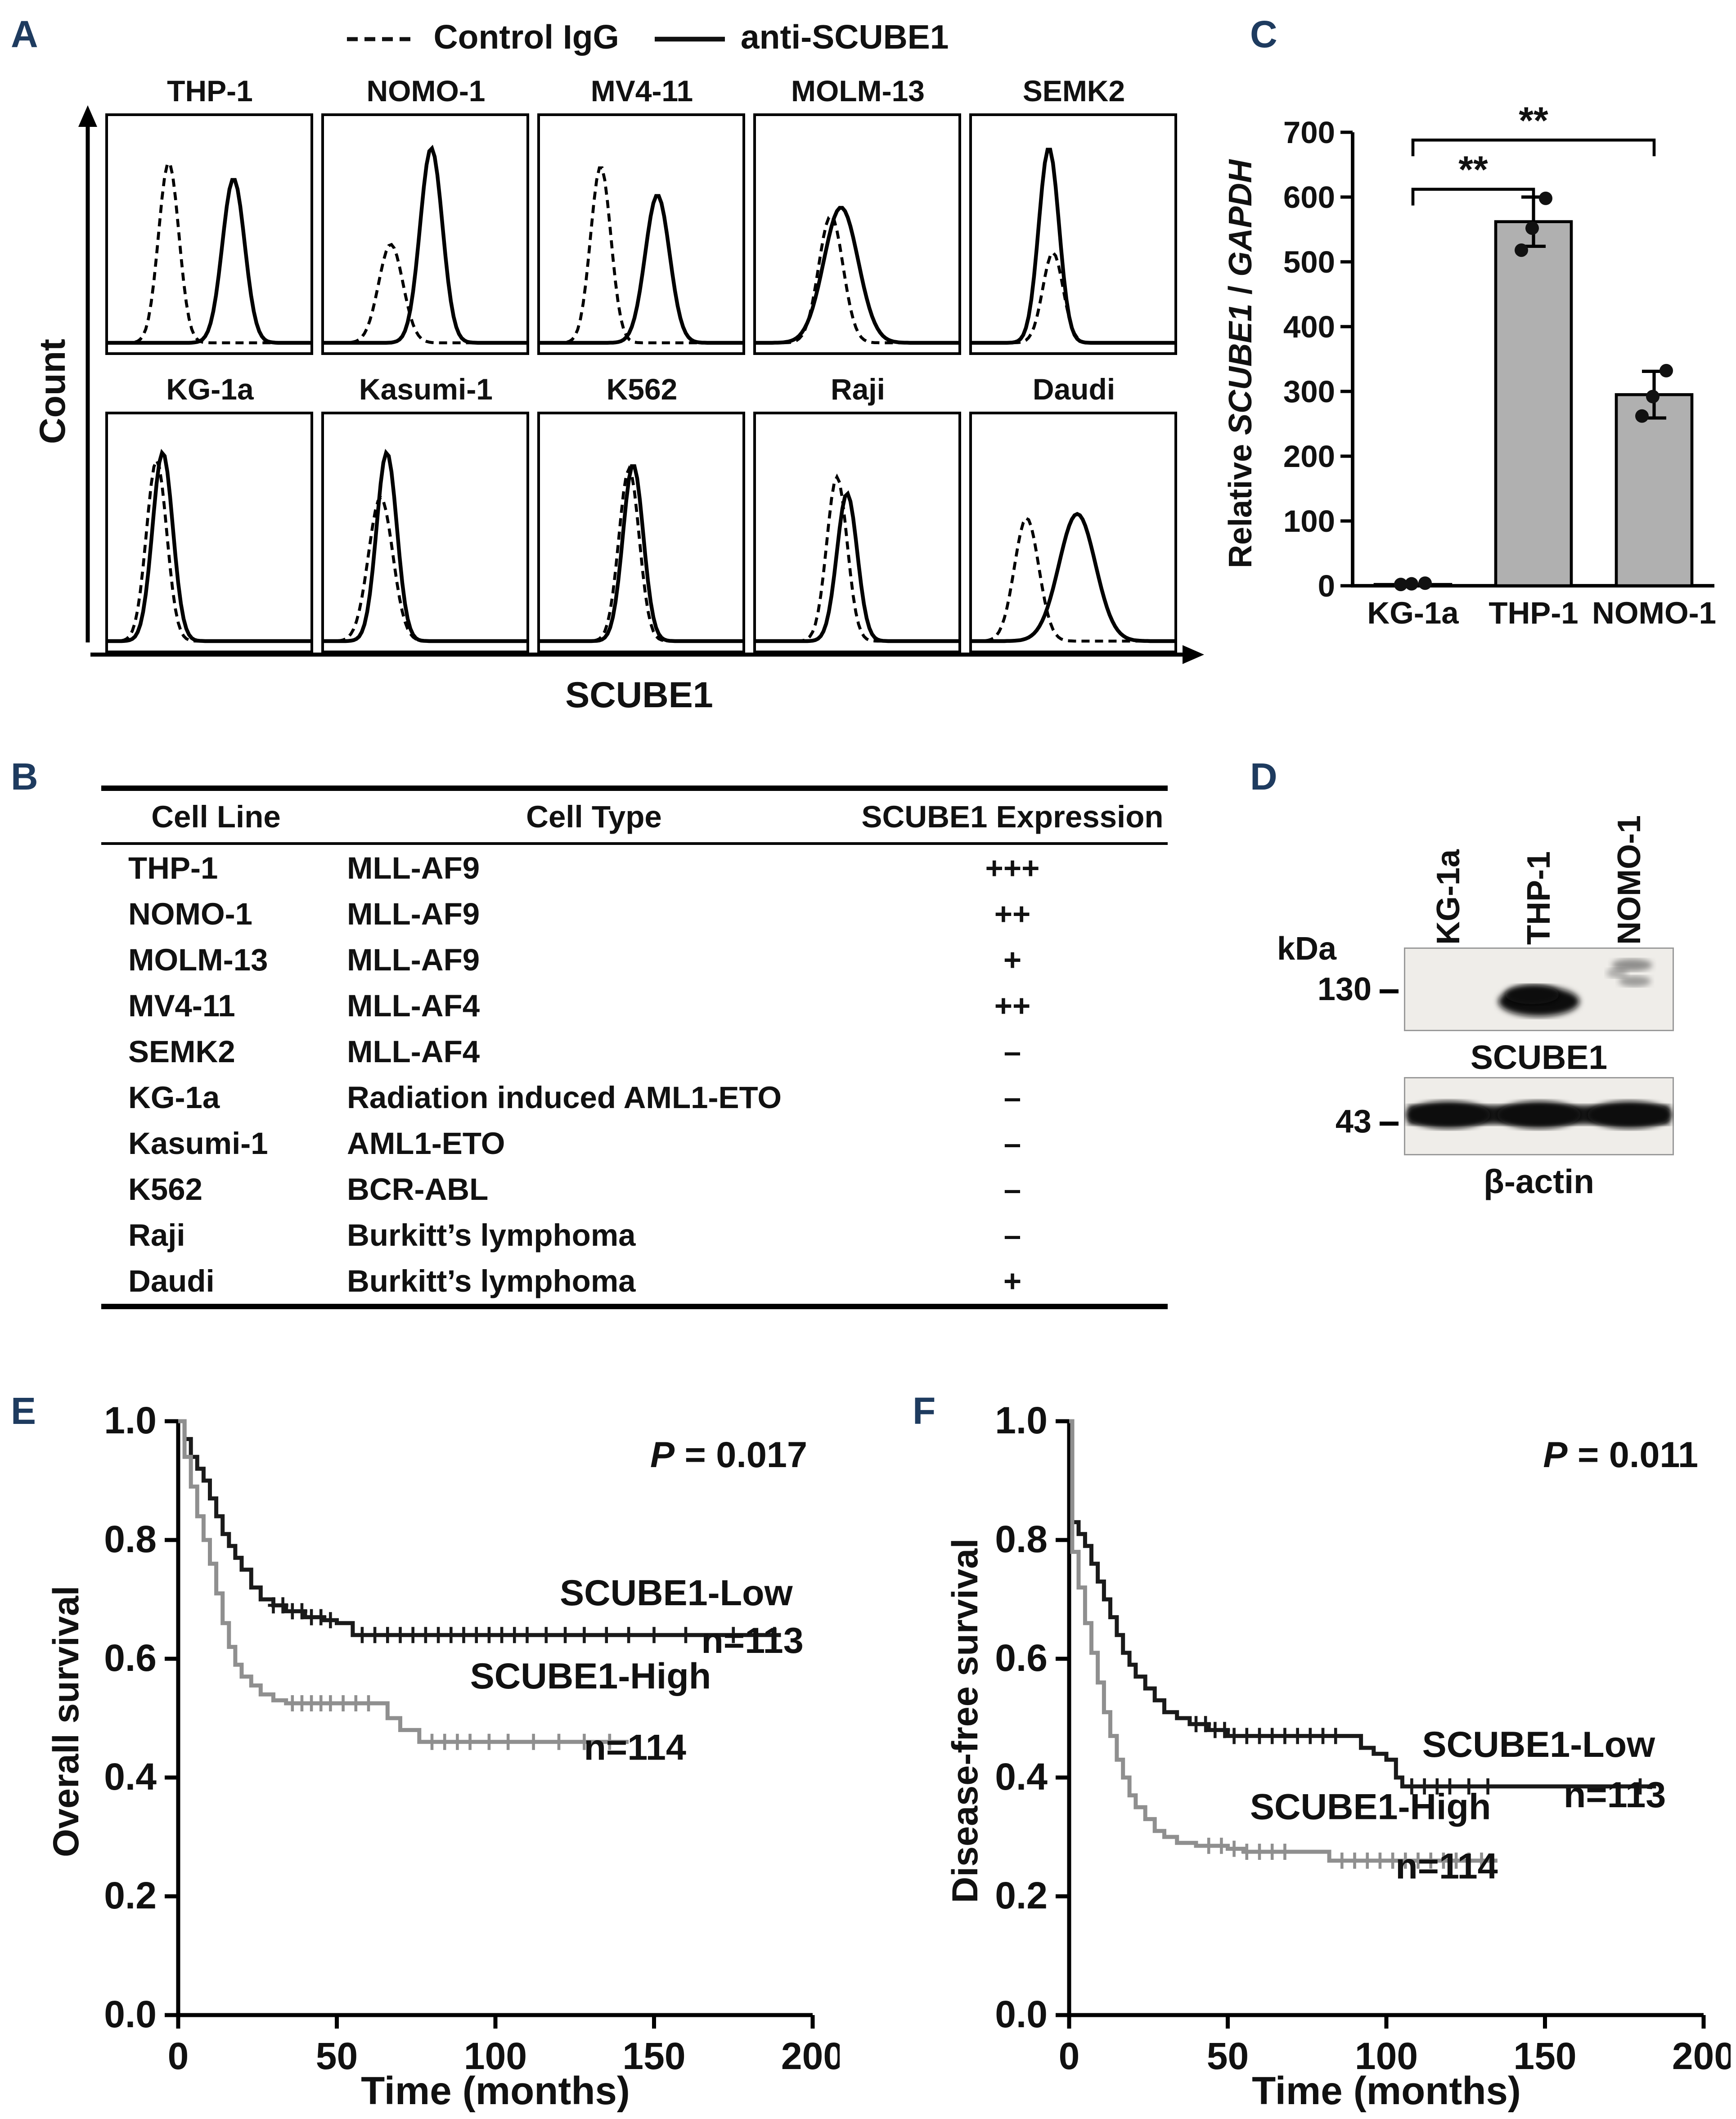 The image size is (1736, 2119). I want to click on p-value: P = 0.017, so click(728, 1455).